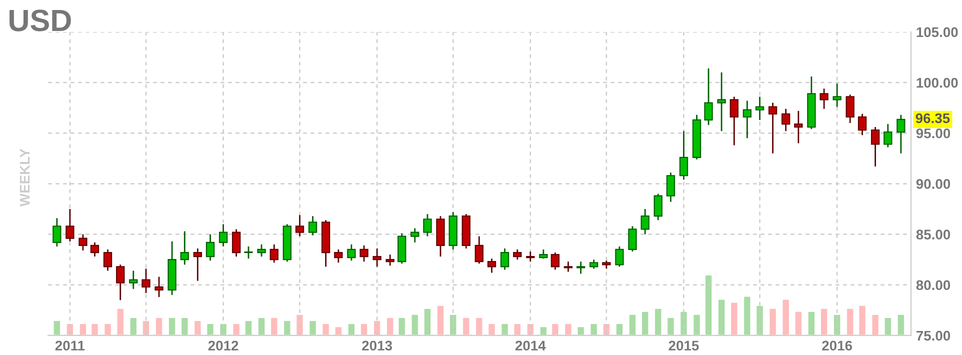  What do you see at coordinates (937, 83) in the screenshot?
I see `y-tick-label: 100.00` at bounding box center [937, 83].